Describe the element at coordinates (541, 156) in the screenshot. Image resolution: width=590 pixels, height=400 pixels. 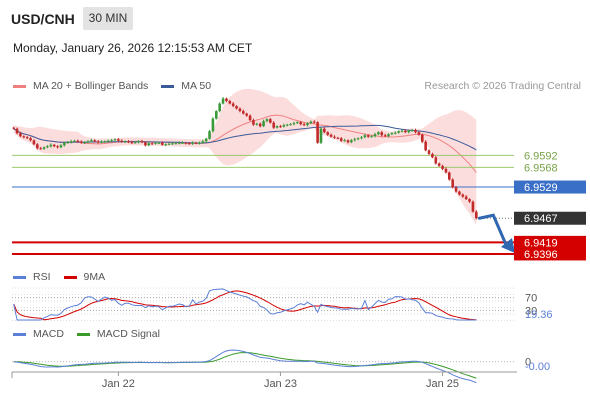
I see `price-tag-label: 6.9592` at that location.